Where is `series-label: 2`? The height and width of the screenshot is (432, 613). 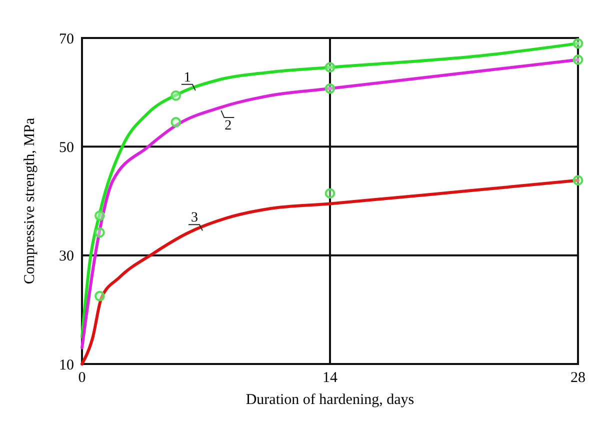
series-label: 2 is located at coordinates (228, 126).